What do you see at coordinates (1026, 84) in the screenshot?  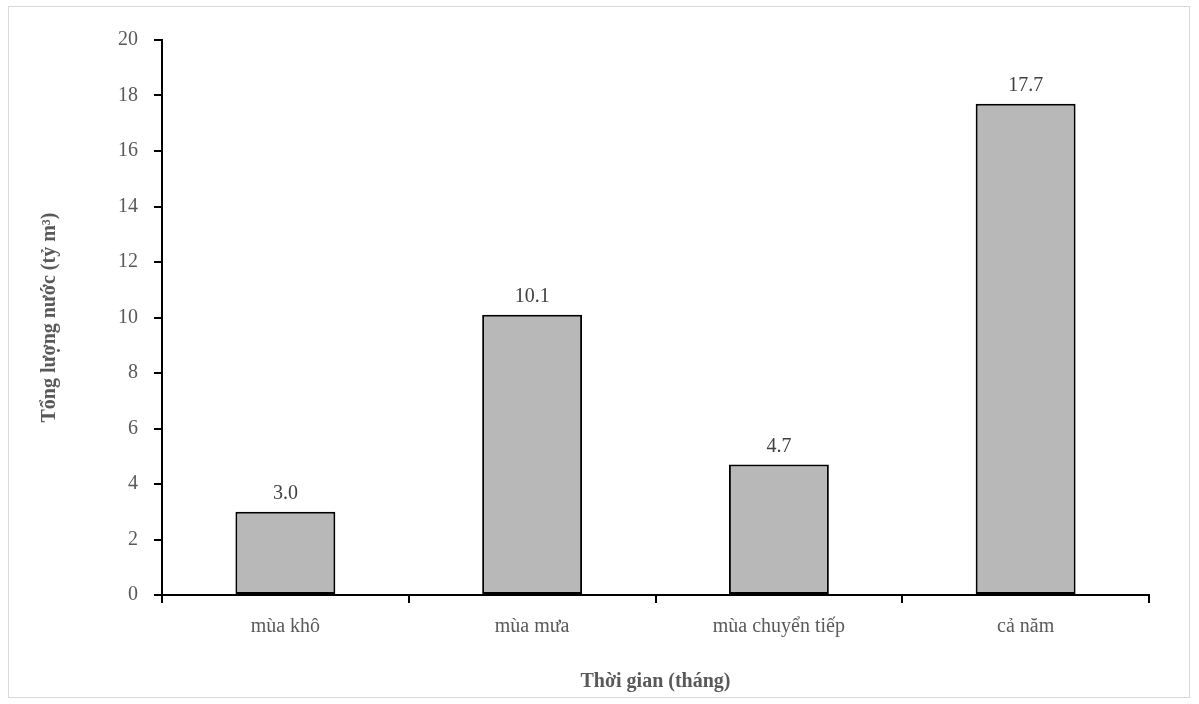 I see `data-label: 17.7` at bounding box center [1026, 84].